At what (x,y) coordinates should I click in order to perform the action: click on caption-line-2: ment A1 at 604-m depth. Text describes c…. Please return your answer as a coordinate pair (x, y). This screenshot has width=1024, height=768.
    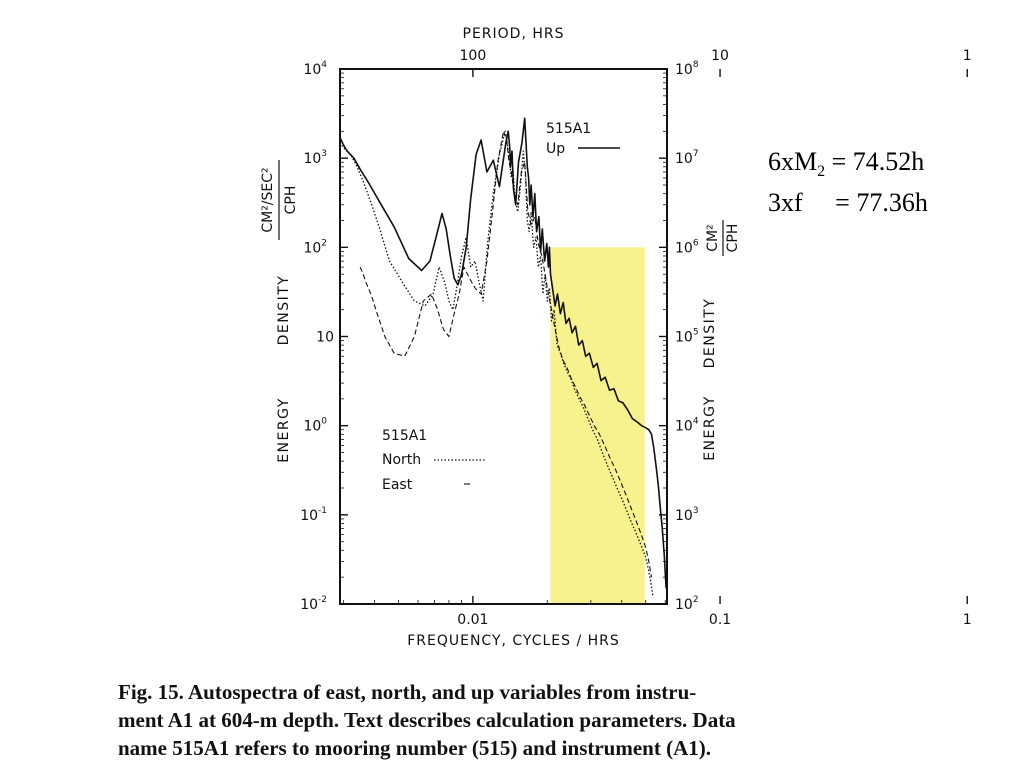
    Looking at the image, I should click on (427, 720).